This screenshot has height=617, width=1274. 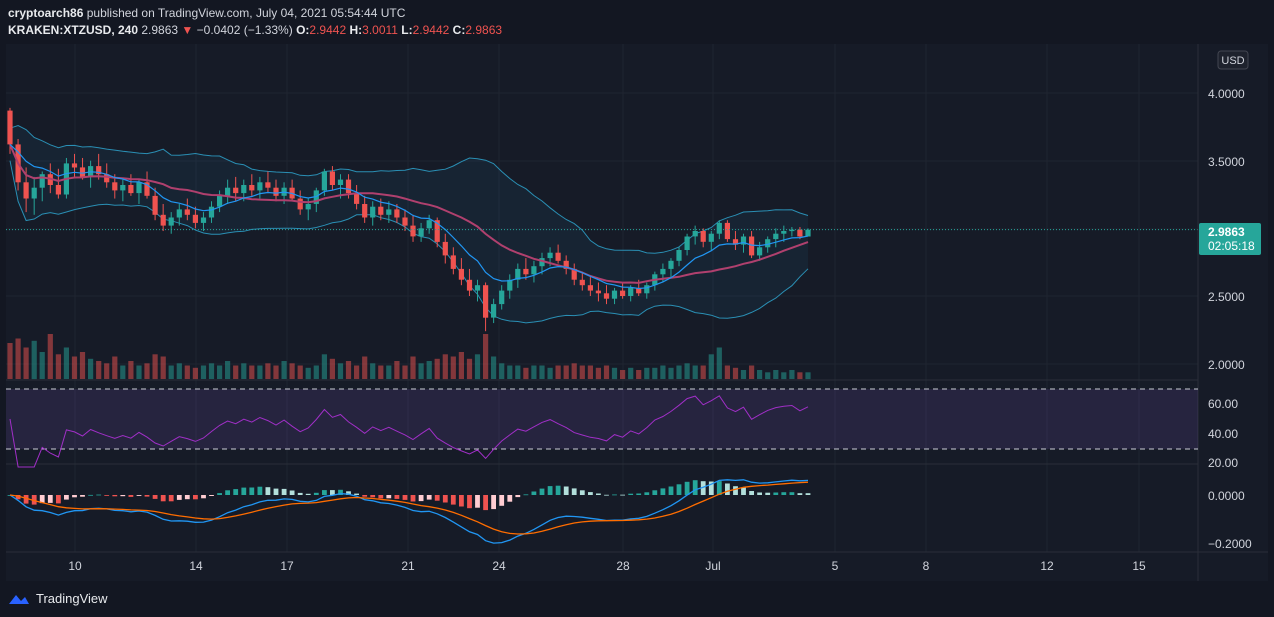 What do you see at coordinates (409, 508) in the screenshot?
I see `macd-signal-line` at bounding box center [409, 508].